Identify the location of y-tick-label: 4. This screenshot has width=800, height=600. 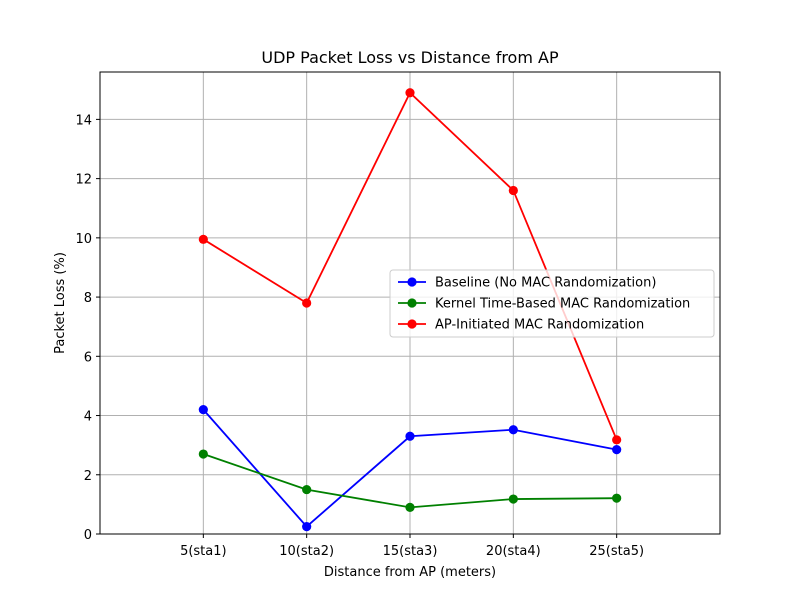
(88, 417).